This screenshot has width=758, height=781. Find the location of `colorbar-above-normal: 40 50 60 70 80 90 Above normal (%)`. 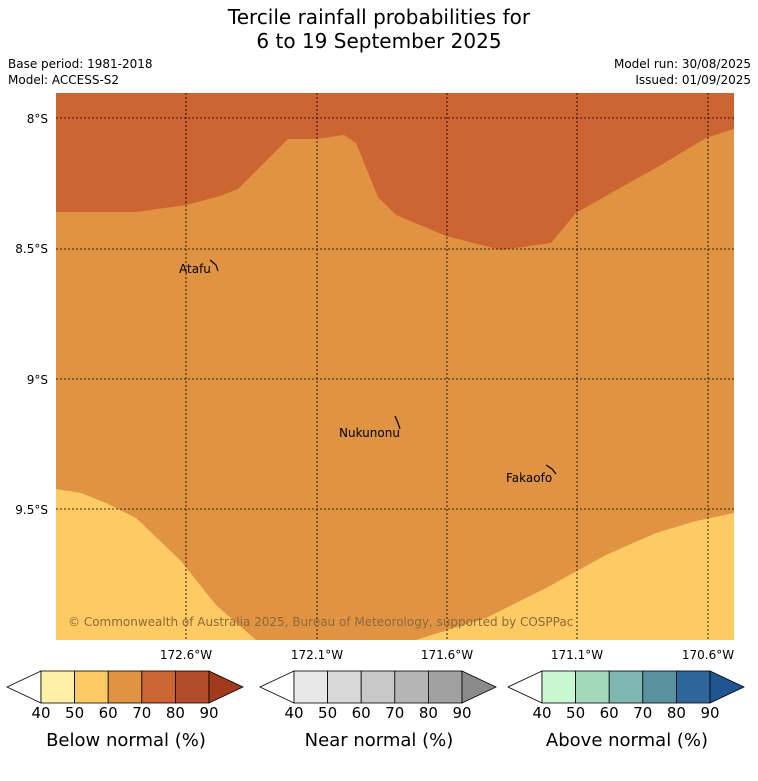

colorbar-above-normal: 40 50 60 70 80 90 Above normal (%) is located at coordinates (627, 710).